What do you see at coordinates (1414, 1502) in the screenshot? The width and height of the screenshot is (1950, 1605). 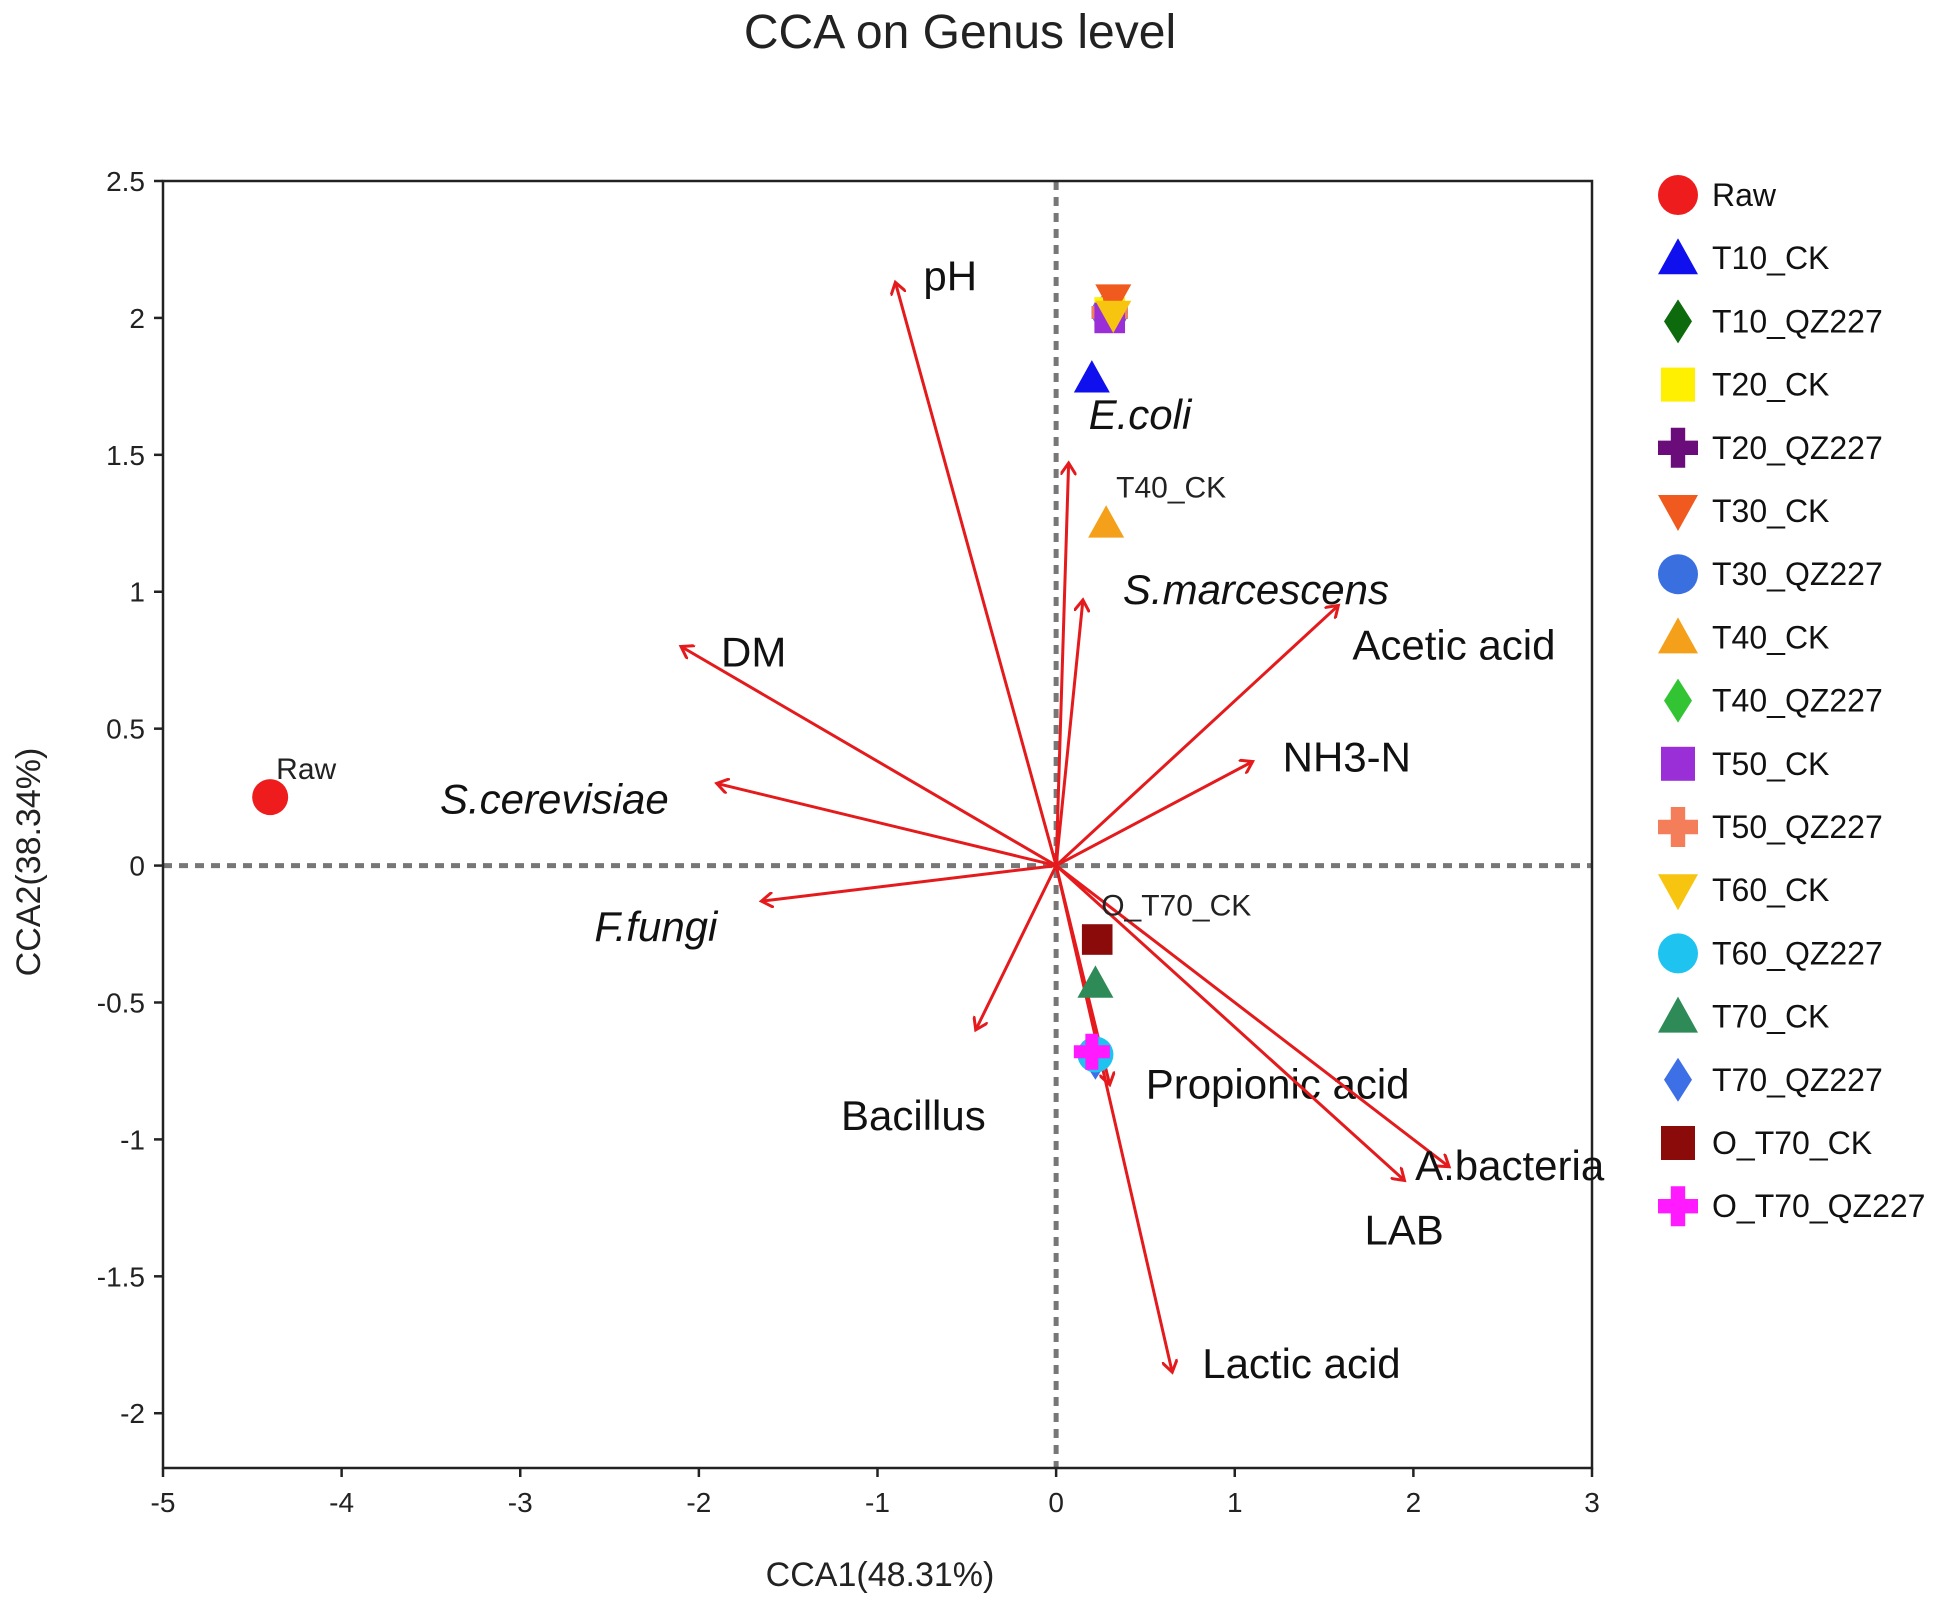 I see `x-tick-label: 2` at bounding box center [1414, 1502].